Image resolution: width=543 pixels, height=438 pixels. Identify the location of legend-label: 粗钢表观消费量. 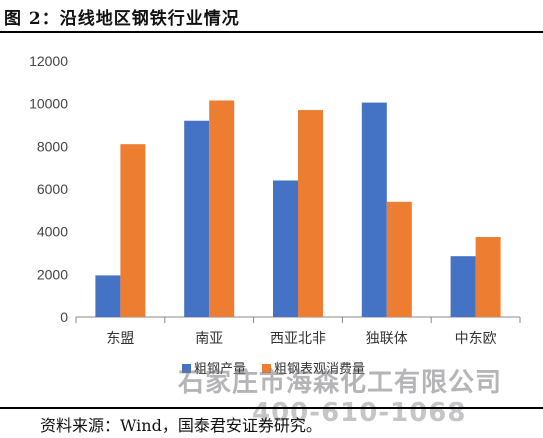
(319, 369).